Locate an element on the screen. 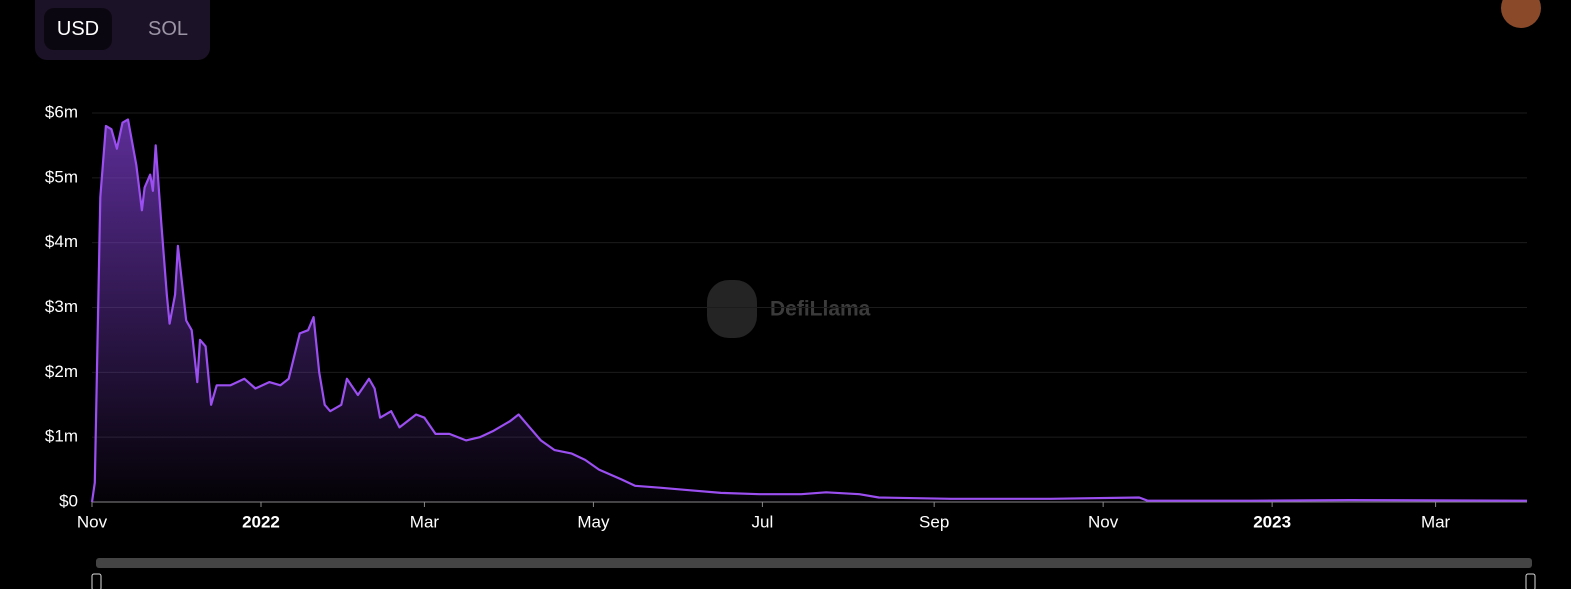  y-tick-label: $4m is located at coordinates (61, 241).